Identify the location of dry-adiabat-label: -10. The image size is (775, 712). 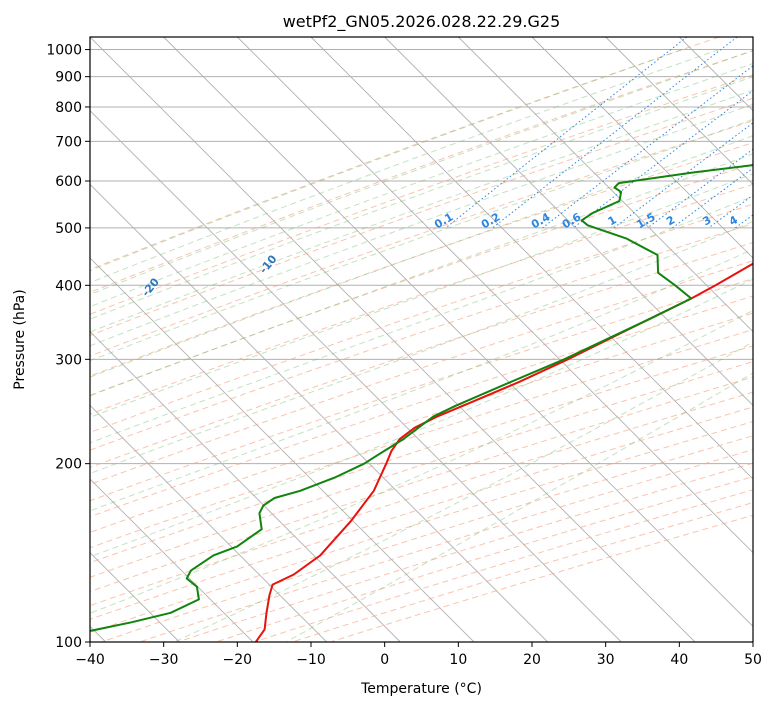
(268, 264).